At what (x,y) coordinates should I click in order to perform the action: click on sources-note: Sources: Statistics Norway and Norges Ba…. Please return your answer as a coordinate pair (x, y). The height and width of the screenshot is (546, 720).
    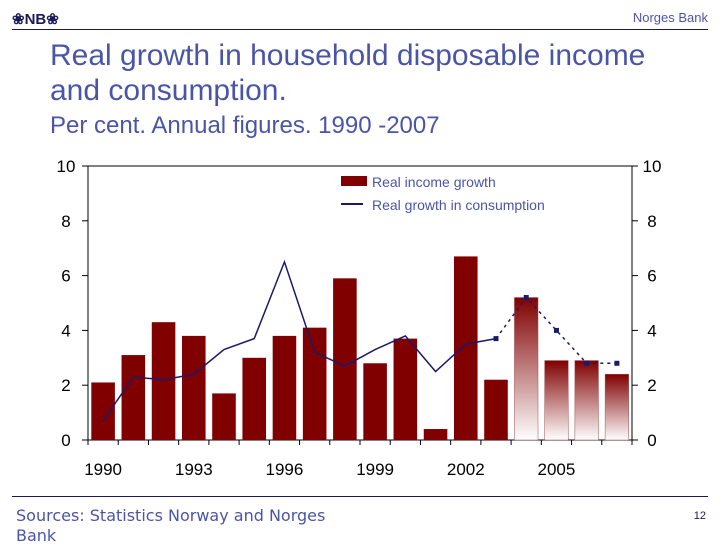
    Looking at the image, I should click on (171, 525).